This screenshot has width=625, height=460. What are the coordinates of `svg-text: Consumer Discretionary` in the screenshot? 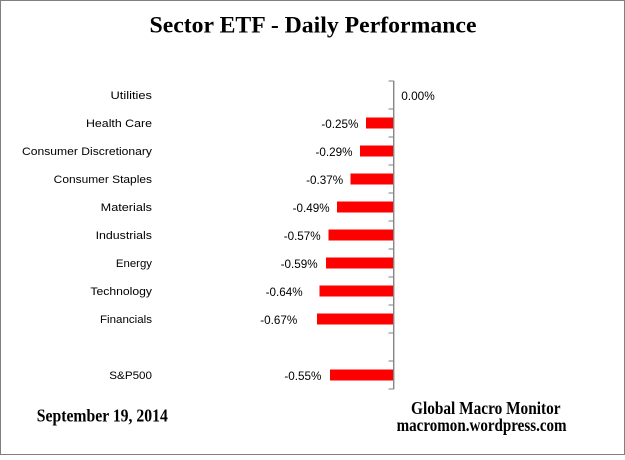 It's located at (87, 152).